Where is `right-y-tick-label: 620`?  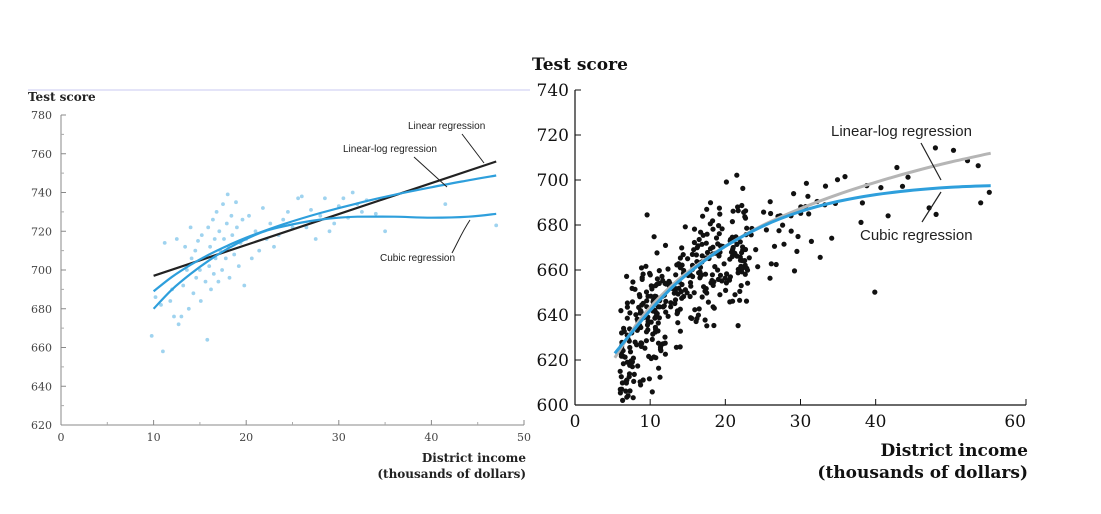 right-y-tick-label: 620 is located at coordinates (553, 361).